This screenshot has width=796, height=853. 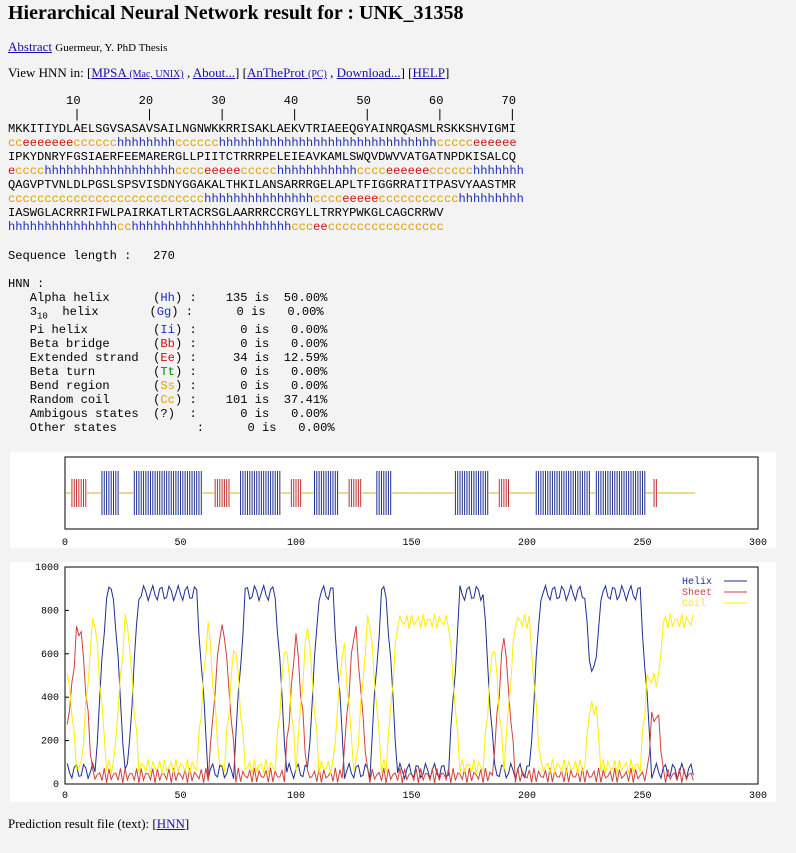 What do you see at coordinates (56, 785) in the screenshot?
I see `curve-y-tick-label: 0` at bounding box center [56, 785].